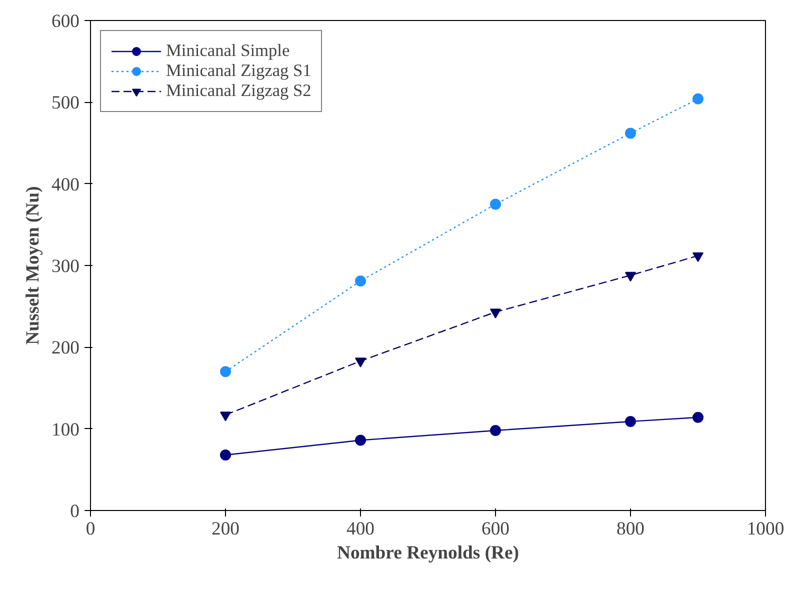  I want to click on y-axis-title: Nusselt Moyen (Nu), so click(33, 265).